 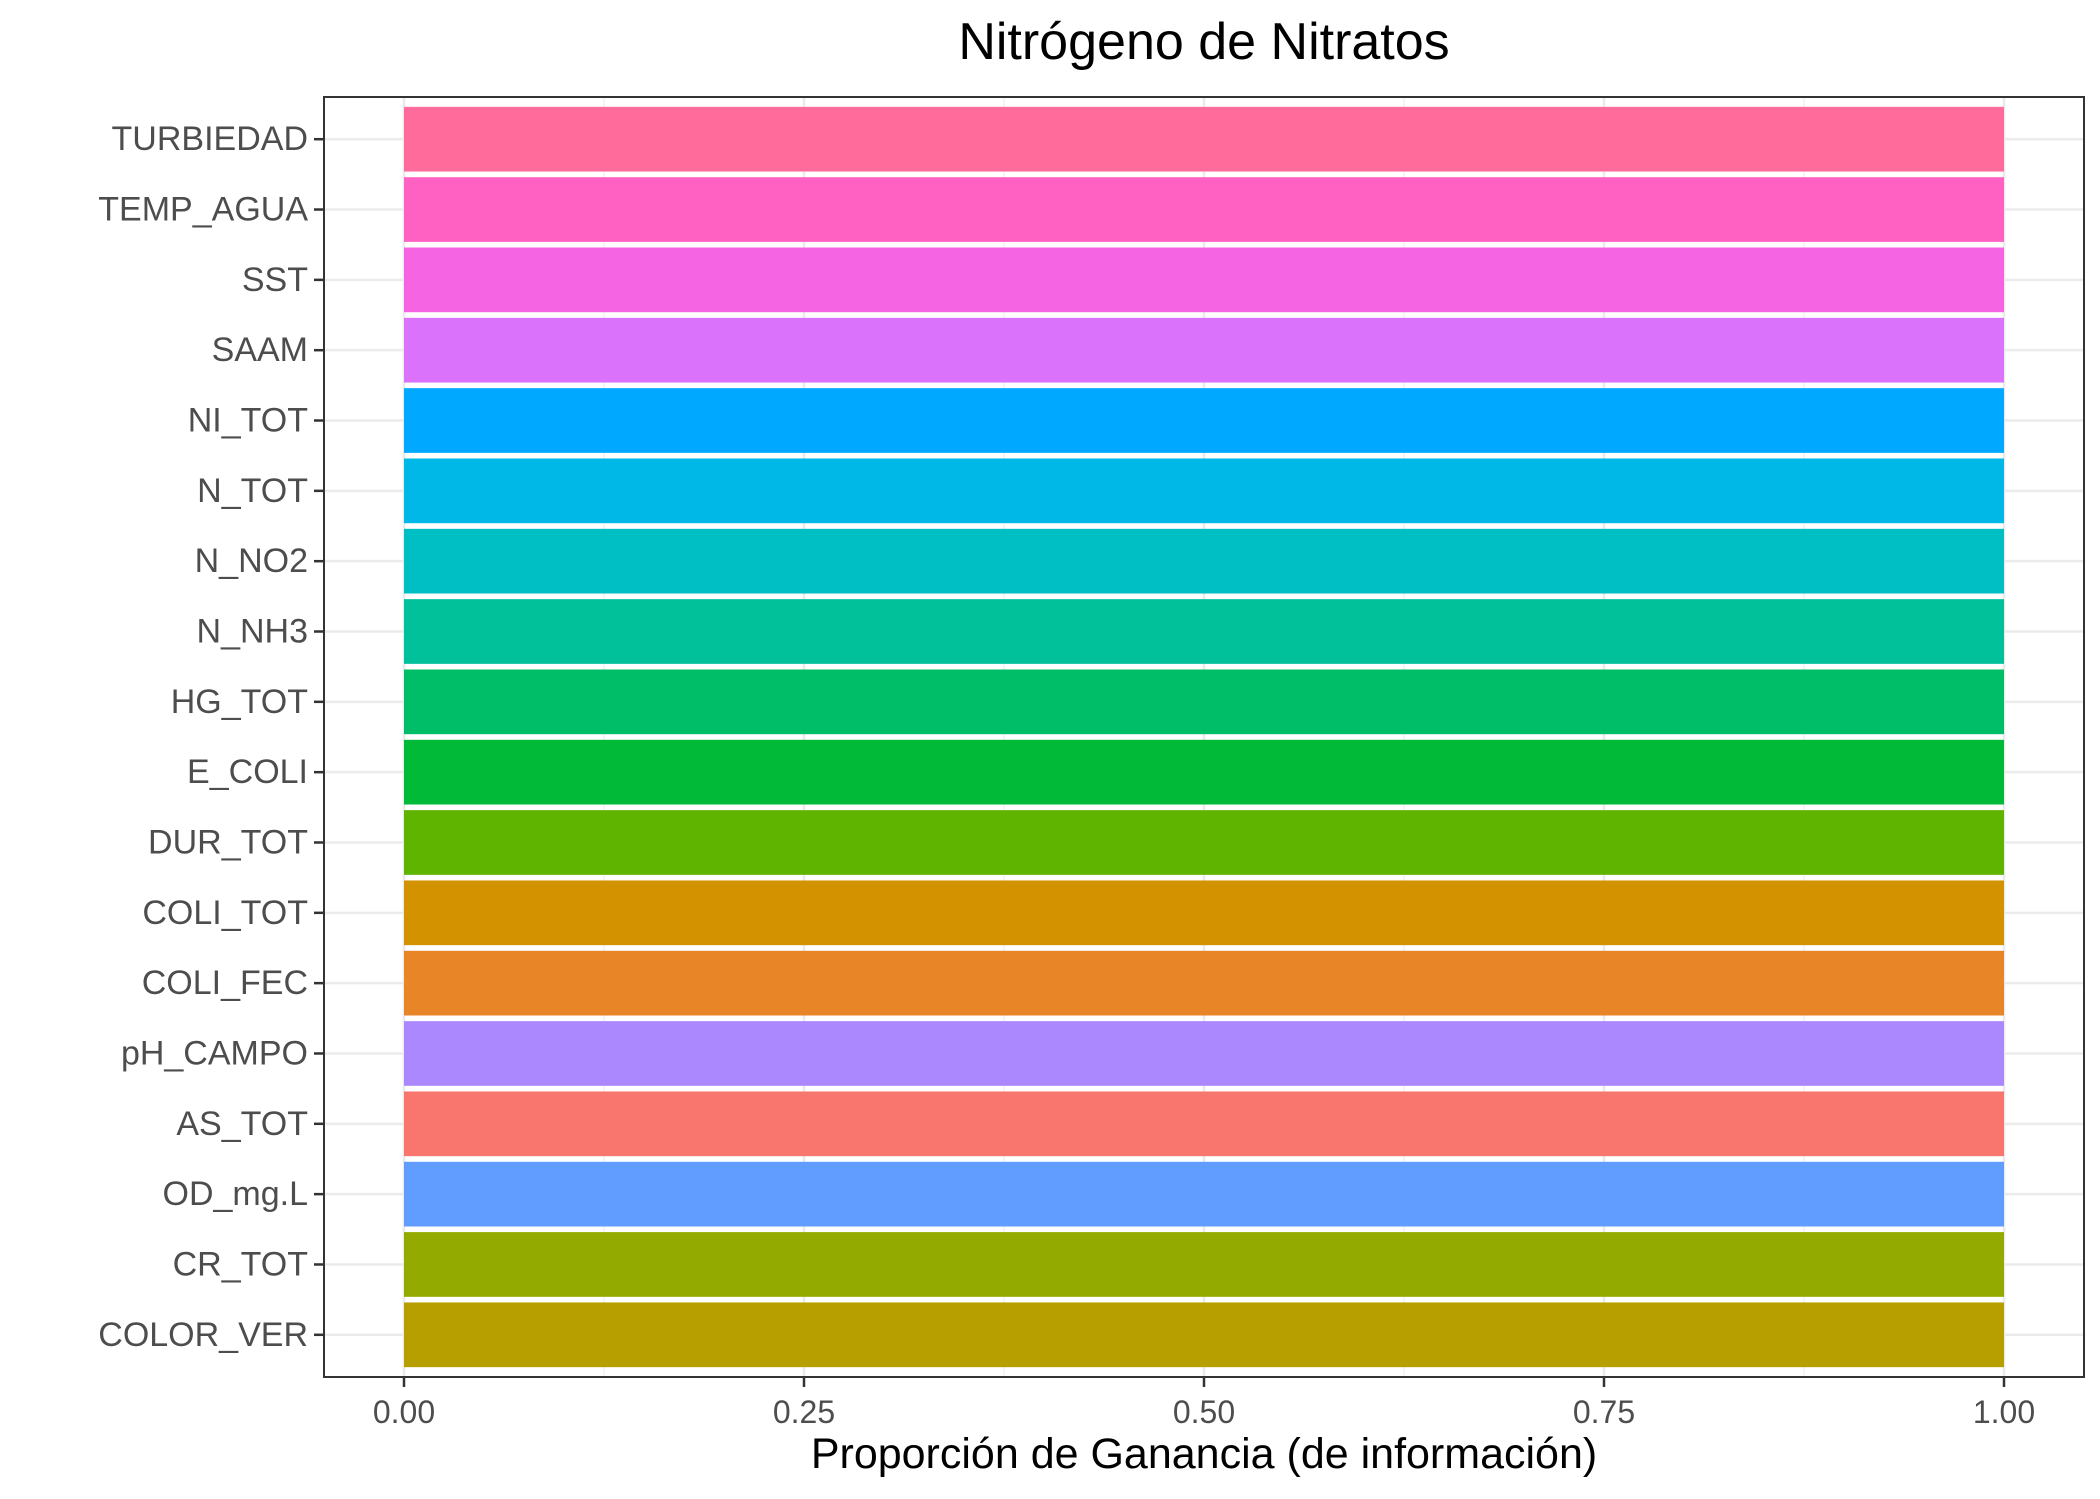 I want to click on y-tick-label: SAAM, so click(x=260, y=350).